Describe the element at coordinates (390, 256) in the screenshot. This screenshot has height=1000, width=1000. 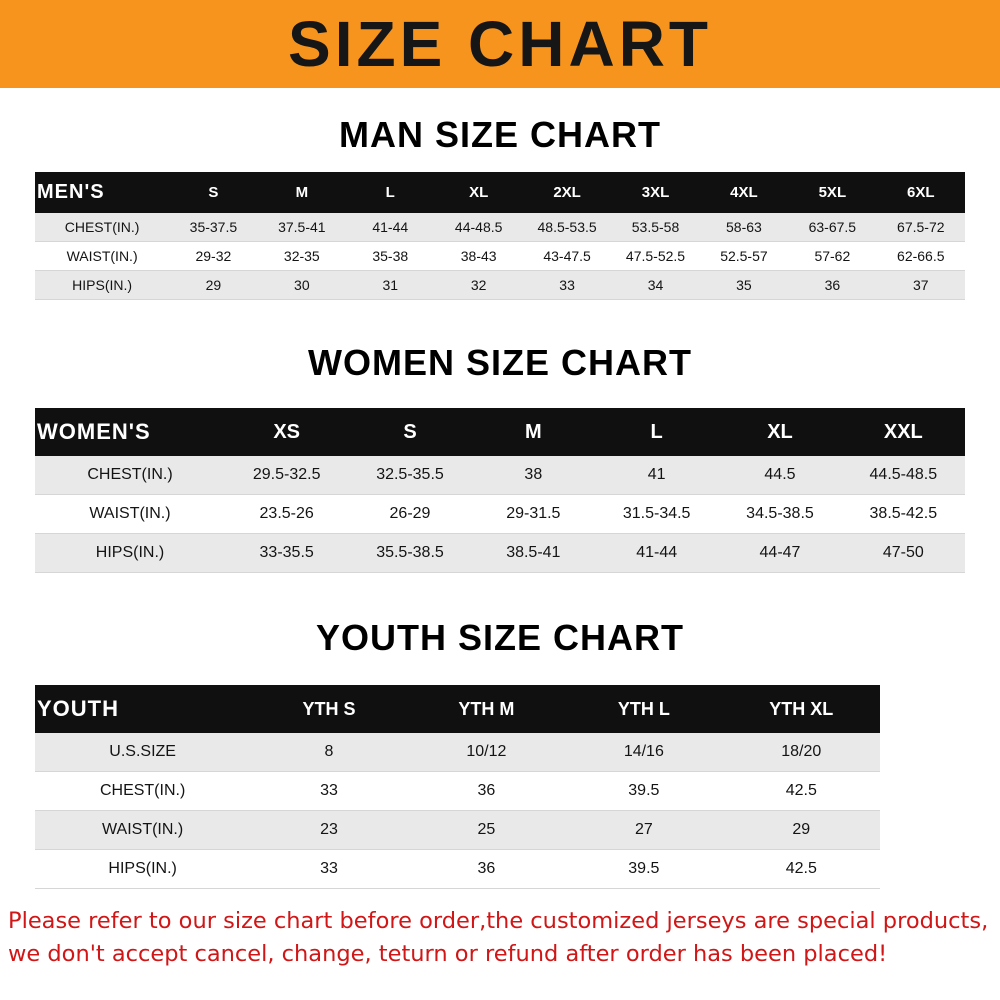
I see `size-value: 35-38` at that location.